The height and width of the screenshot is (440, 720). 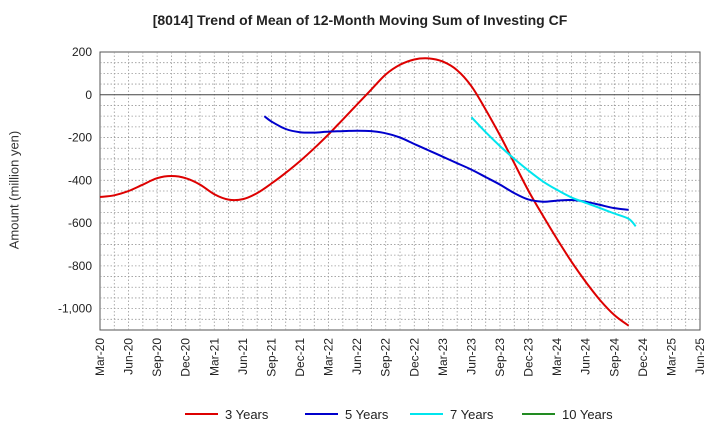 What do you see at coordinates (357, 356) in the screenshot?
I see `x-tick-label: Jun-22` at bounding box center [357, 356].